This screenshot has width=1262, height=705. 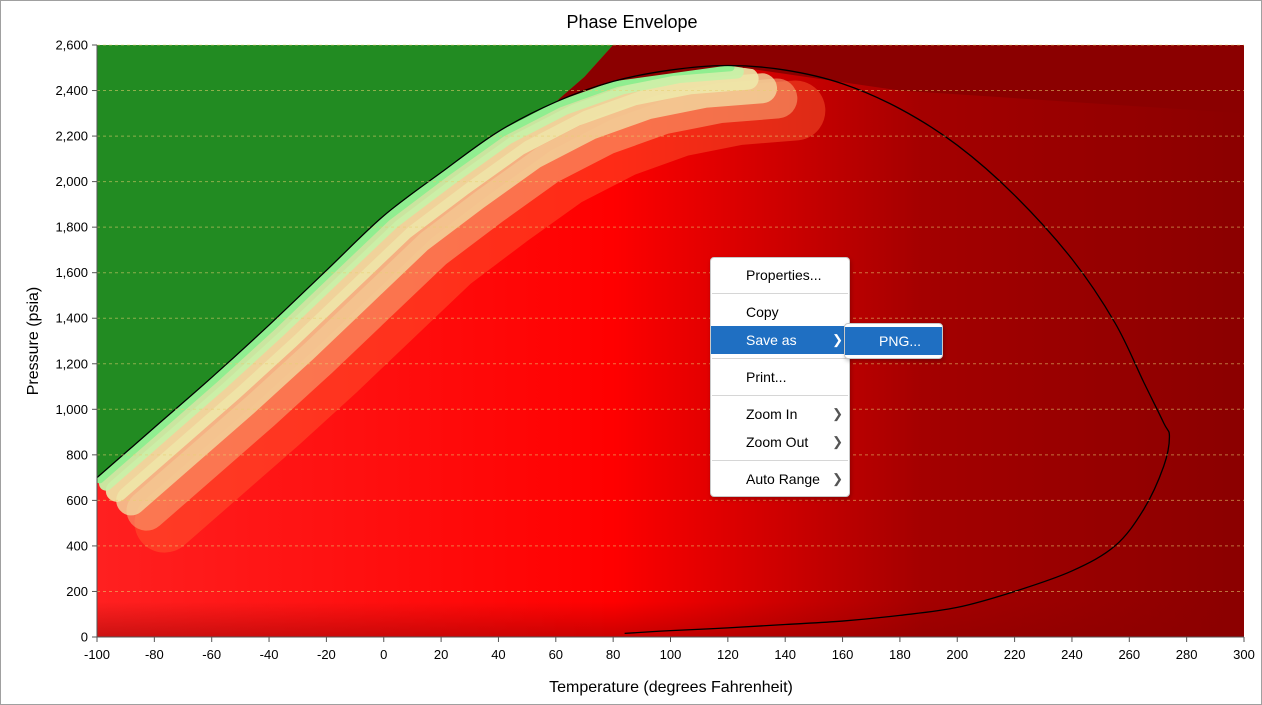 I want to click on x-axis-title: Temperature (degrees Fahrenheit), so click(x=671, y=687).